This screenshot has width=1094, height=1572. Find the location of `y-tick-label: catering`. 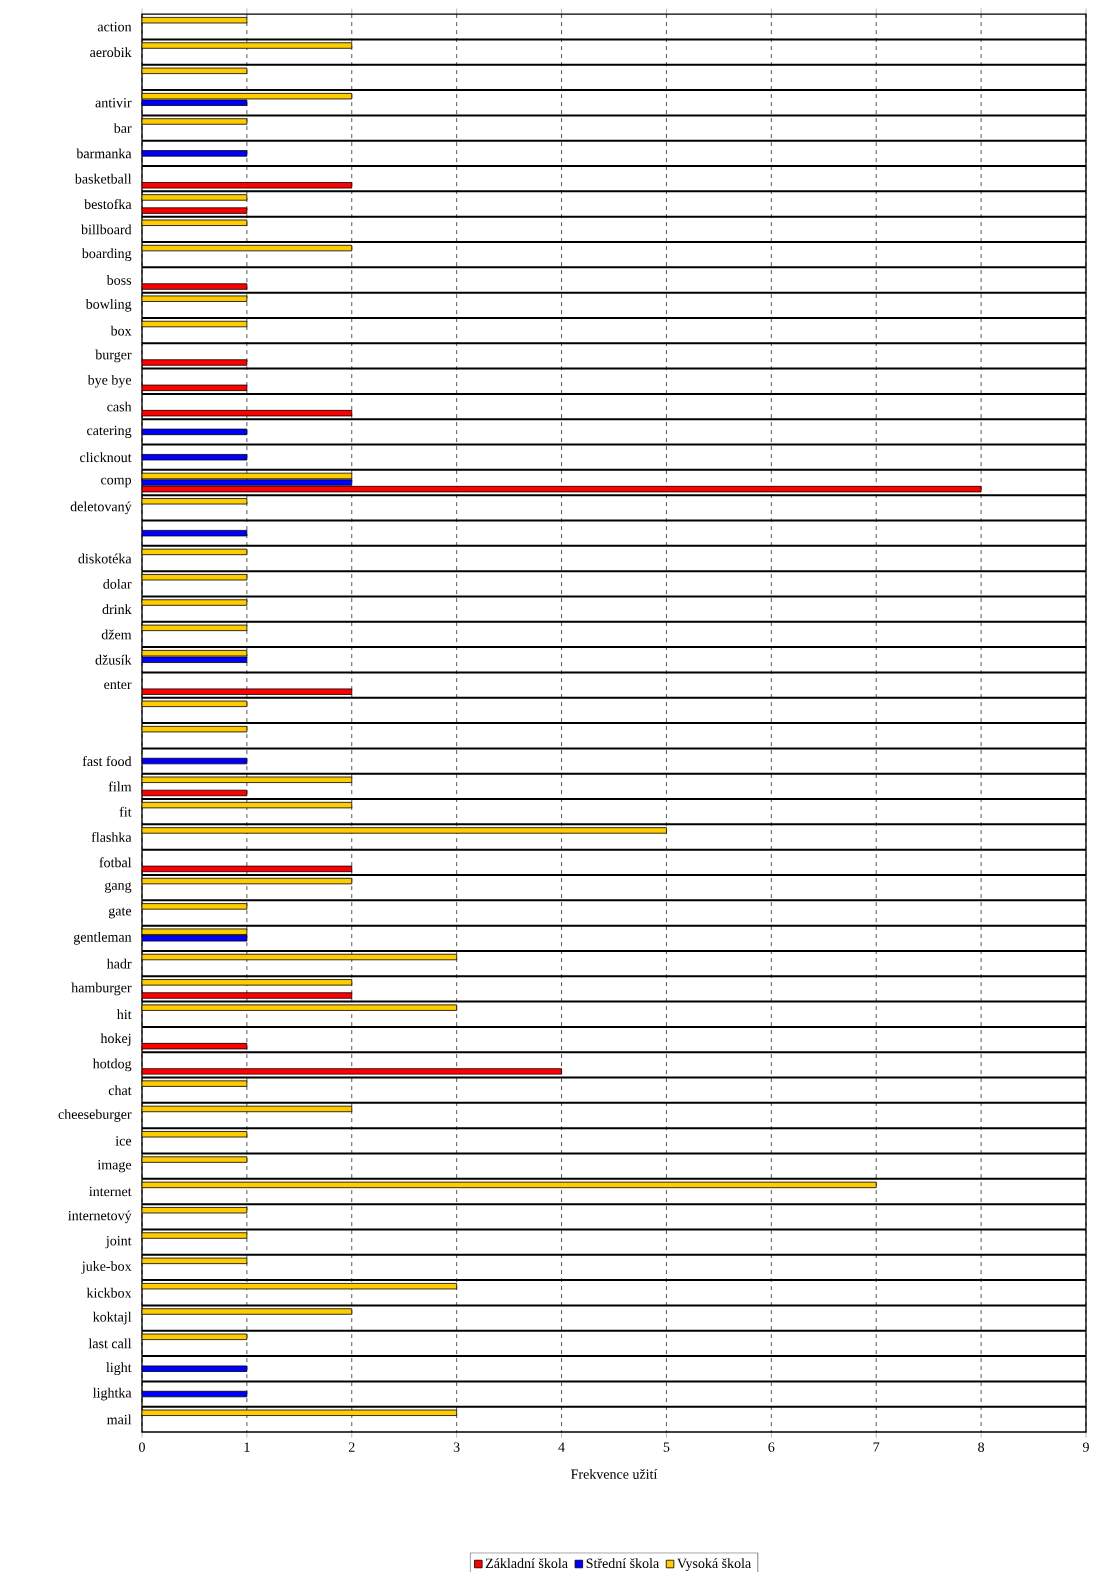

y-tick-label: catering is located at coordinates (109, 432).